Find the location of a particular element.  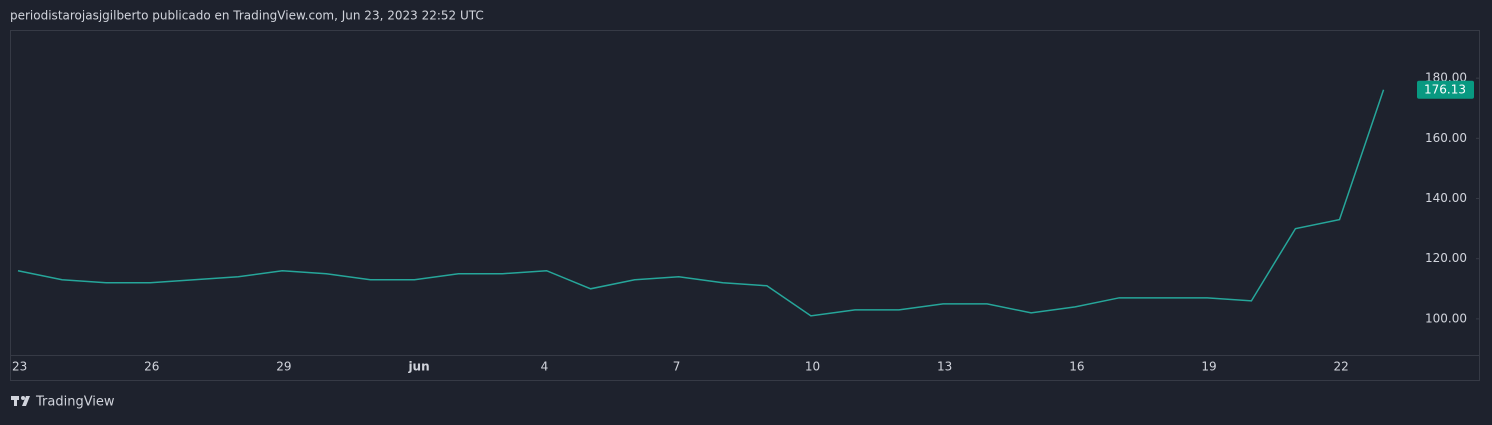

y-tick-label: 120.00 is located at coordinates (1446, 258).